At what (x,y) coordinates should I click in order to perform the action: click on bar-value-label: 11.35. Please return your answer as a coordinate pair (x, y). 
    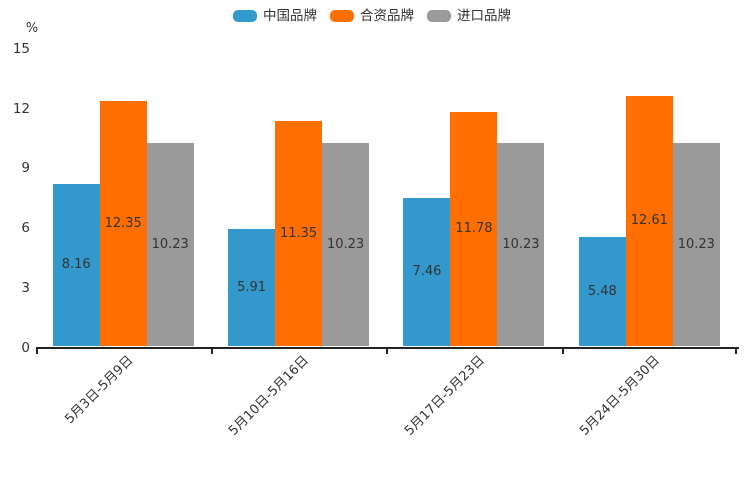
    Looking at the image, I should click on (298, 233).